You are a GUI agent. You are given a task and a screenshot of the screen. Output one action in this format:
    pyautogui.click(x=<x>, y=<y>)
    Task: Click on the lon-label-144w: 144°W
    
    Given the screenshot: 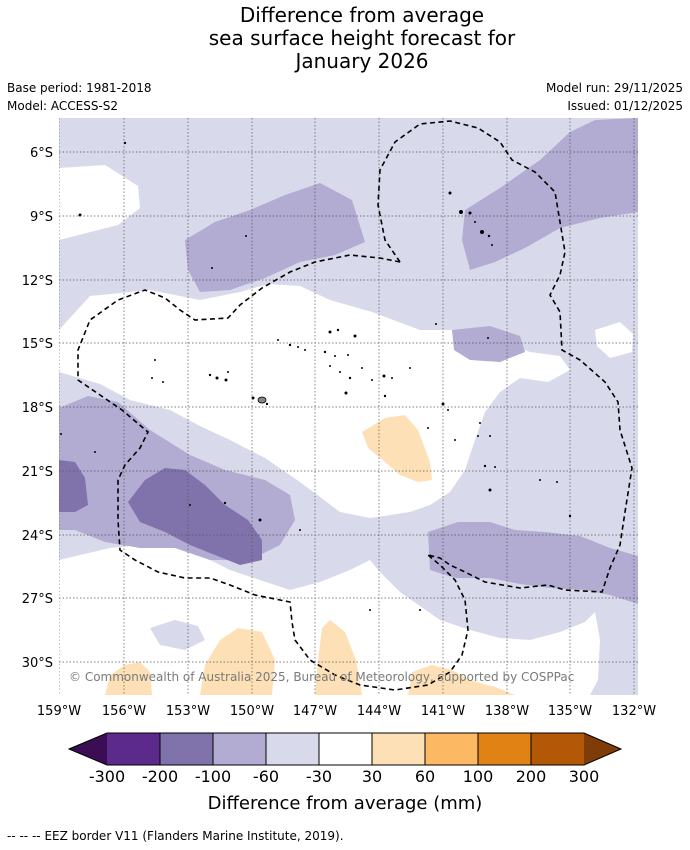 What is the action you would take?
    pyautogui.click(x=379, y=711)
    